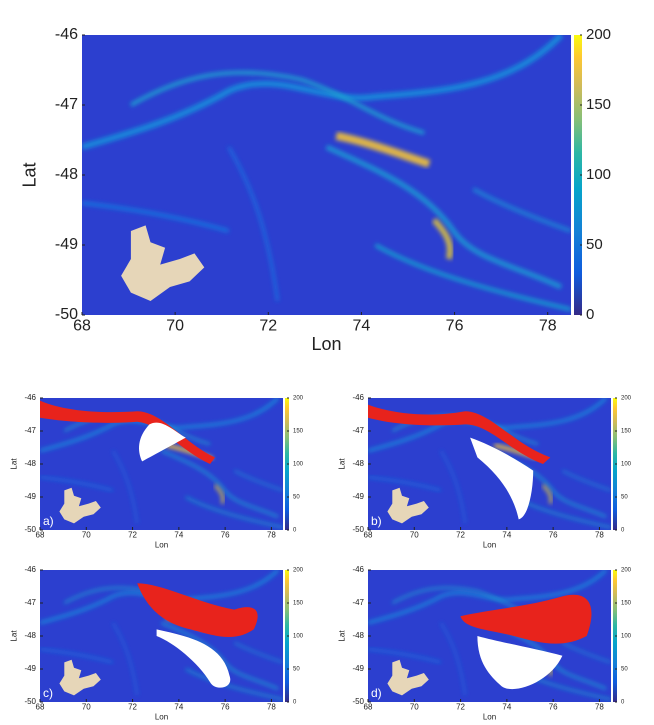 This screenshot has height=725, width=654. I want to click on x-tick-label: 76, so click(225, 535).